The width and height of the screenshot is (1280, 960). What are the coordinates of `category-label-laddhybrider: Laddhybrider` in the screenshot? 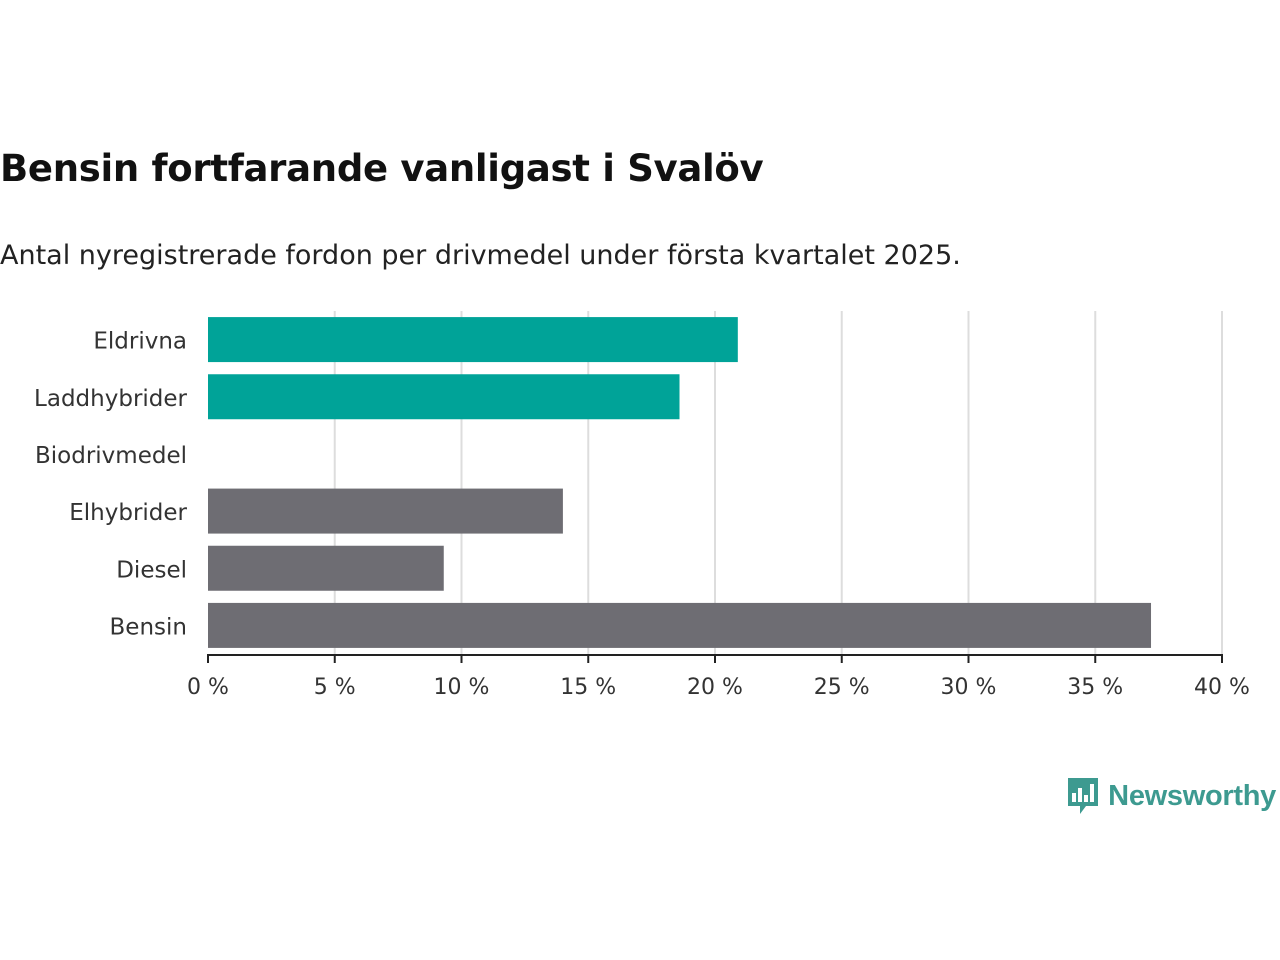 It's located at (110, 399).